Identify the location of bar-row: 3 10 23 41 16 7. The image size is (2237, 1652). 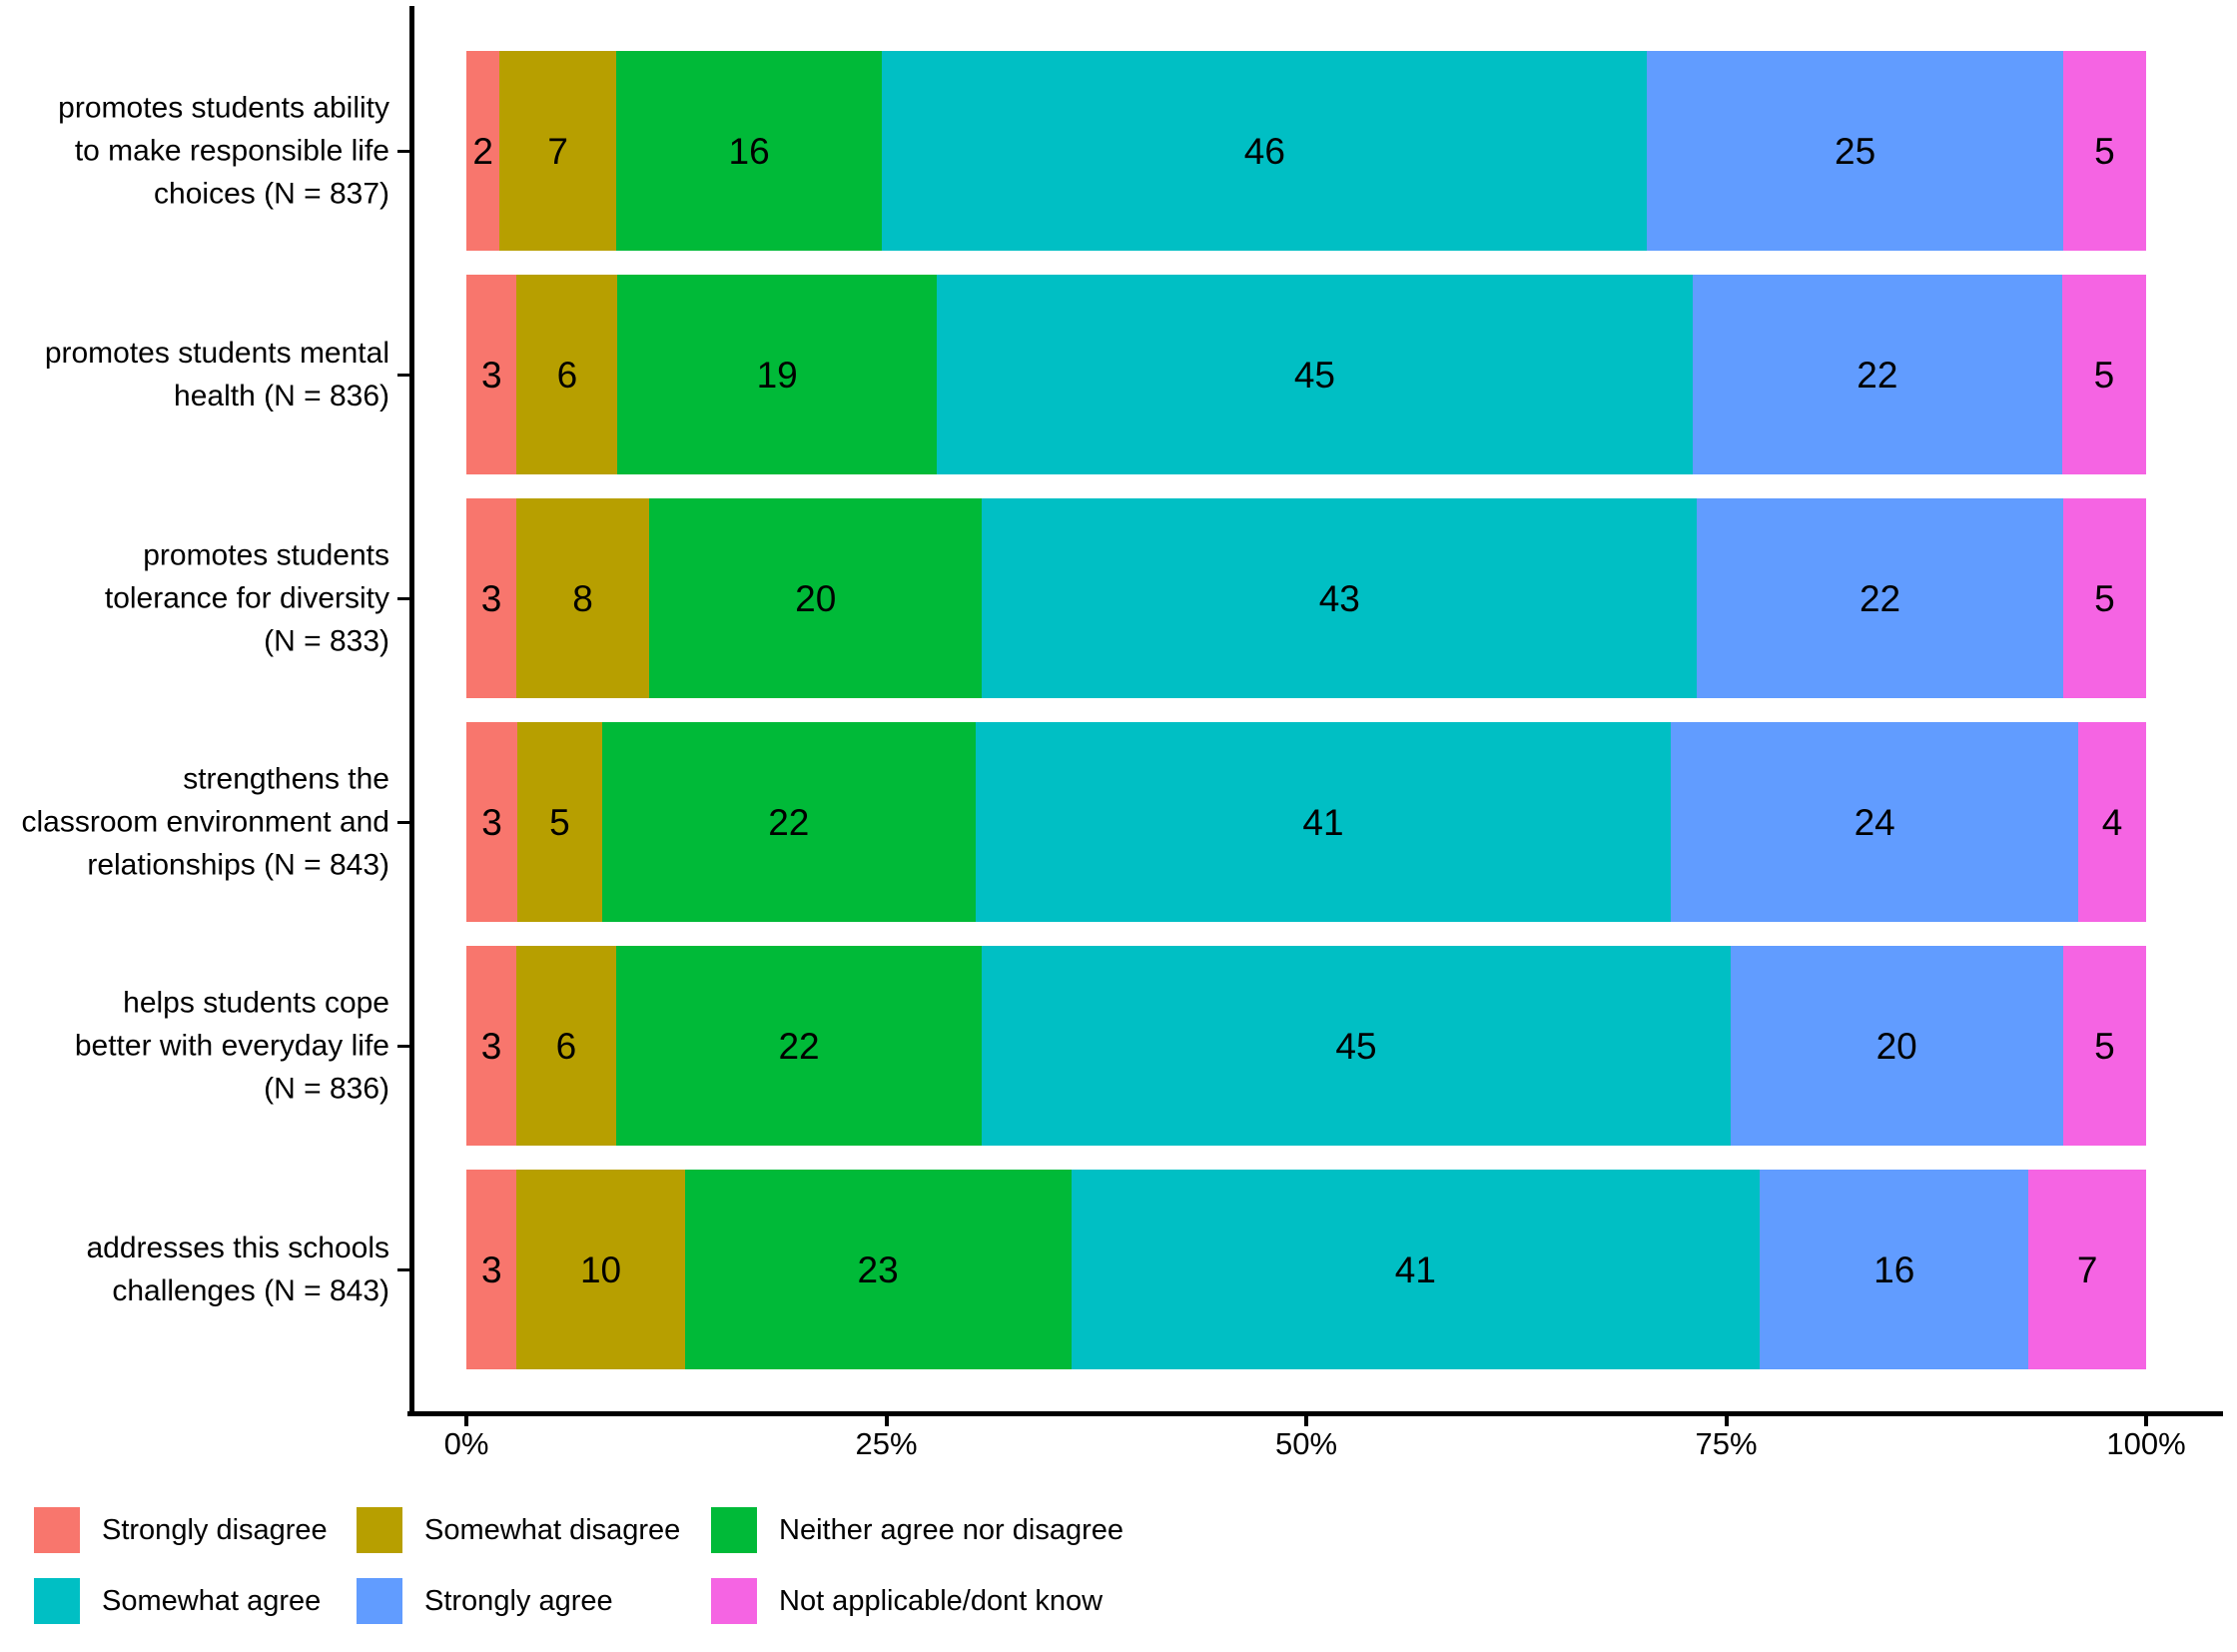
(1306, 1269).